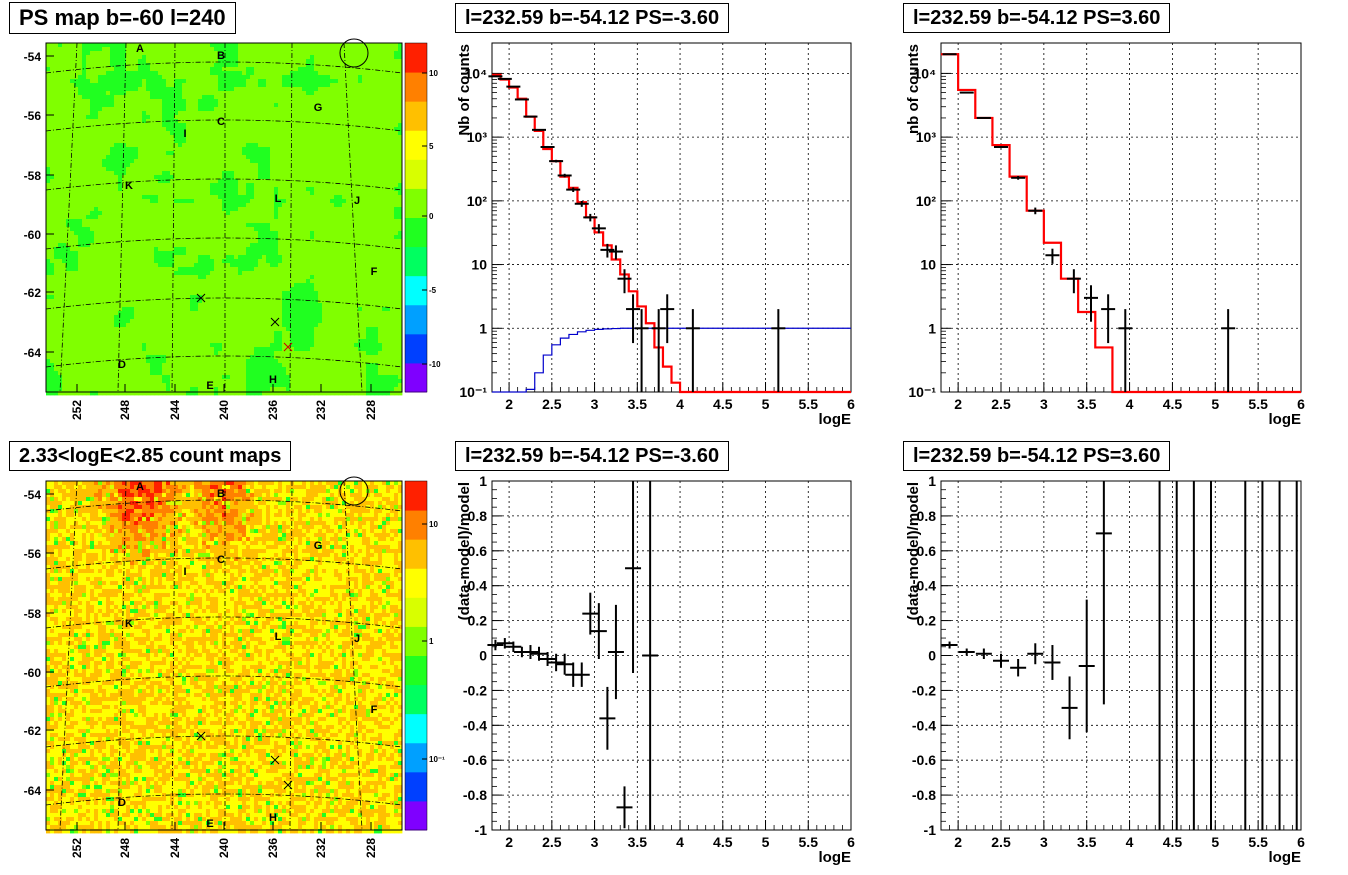 The image size is (1348, 875). Describe the element at coordinates (530, 116) in the screenshot. I see `spectrum-neg-data-point` at that location.